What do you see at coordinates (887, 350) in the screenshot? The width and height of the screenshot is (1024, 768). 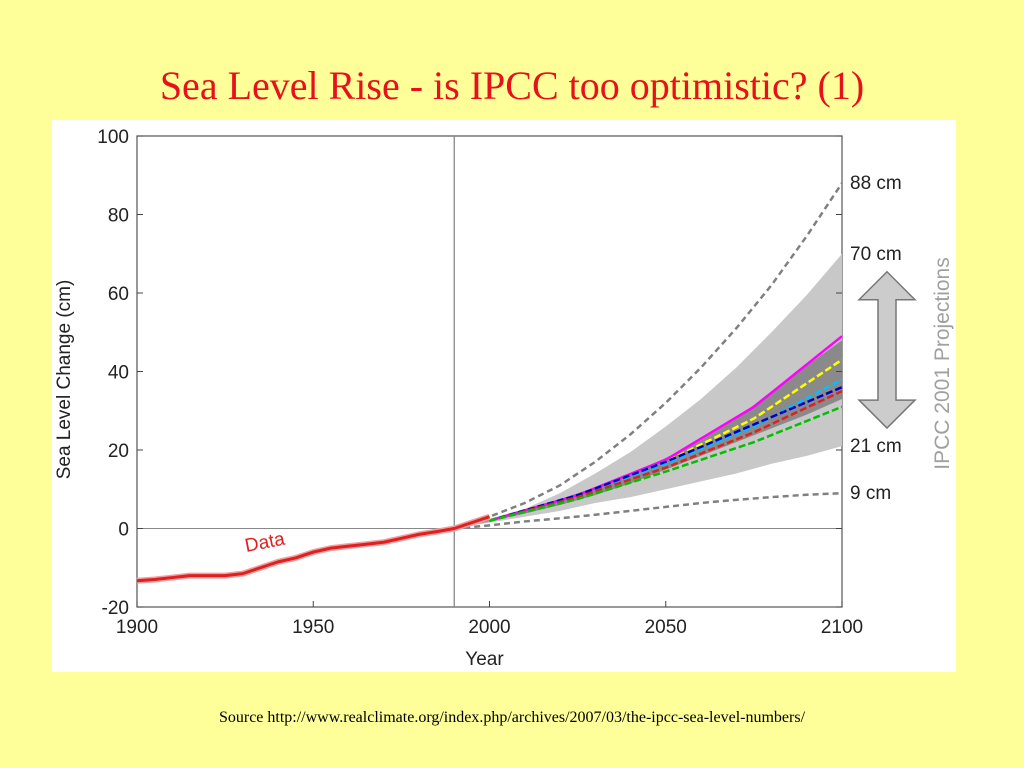 I see `range-double-arrow` at bounding box center [887, 350].